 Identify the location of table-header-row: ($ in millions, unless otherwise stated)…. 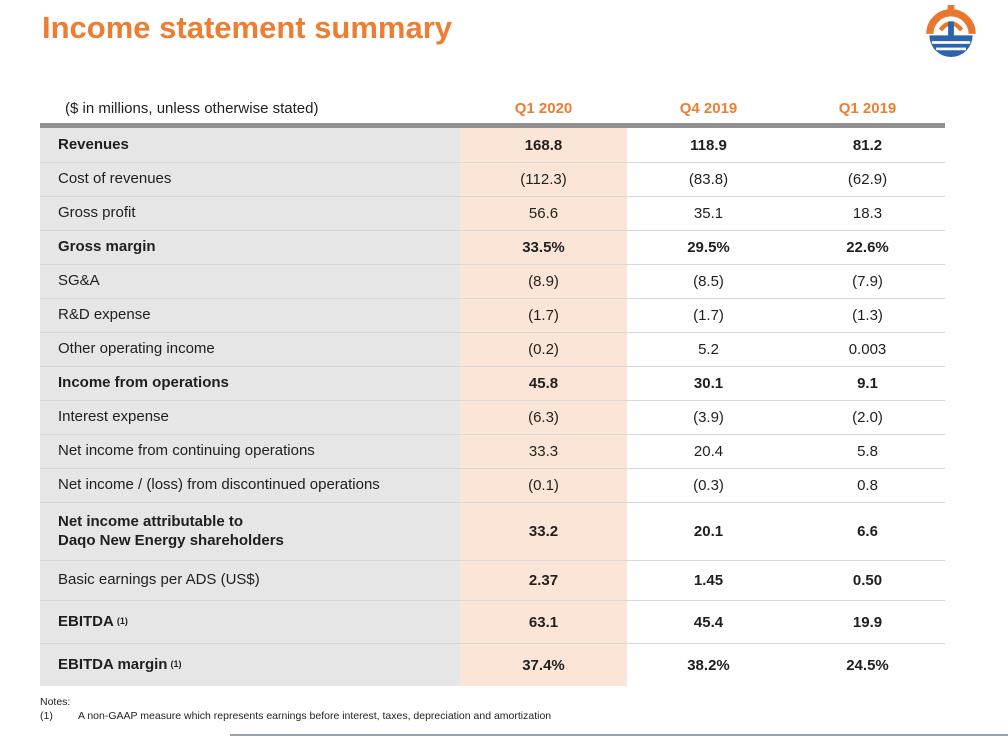
(492, 106).